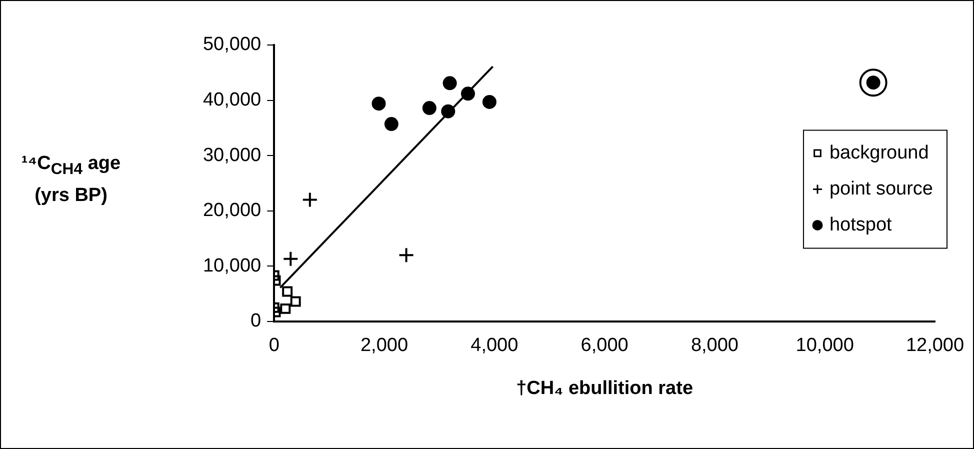 This screenshot has width=974, height=449. Describe the element at coordinates (232, 265) in the screenshot. I see `y-tick-label: 10,000` at that location.